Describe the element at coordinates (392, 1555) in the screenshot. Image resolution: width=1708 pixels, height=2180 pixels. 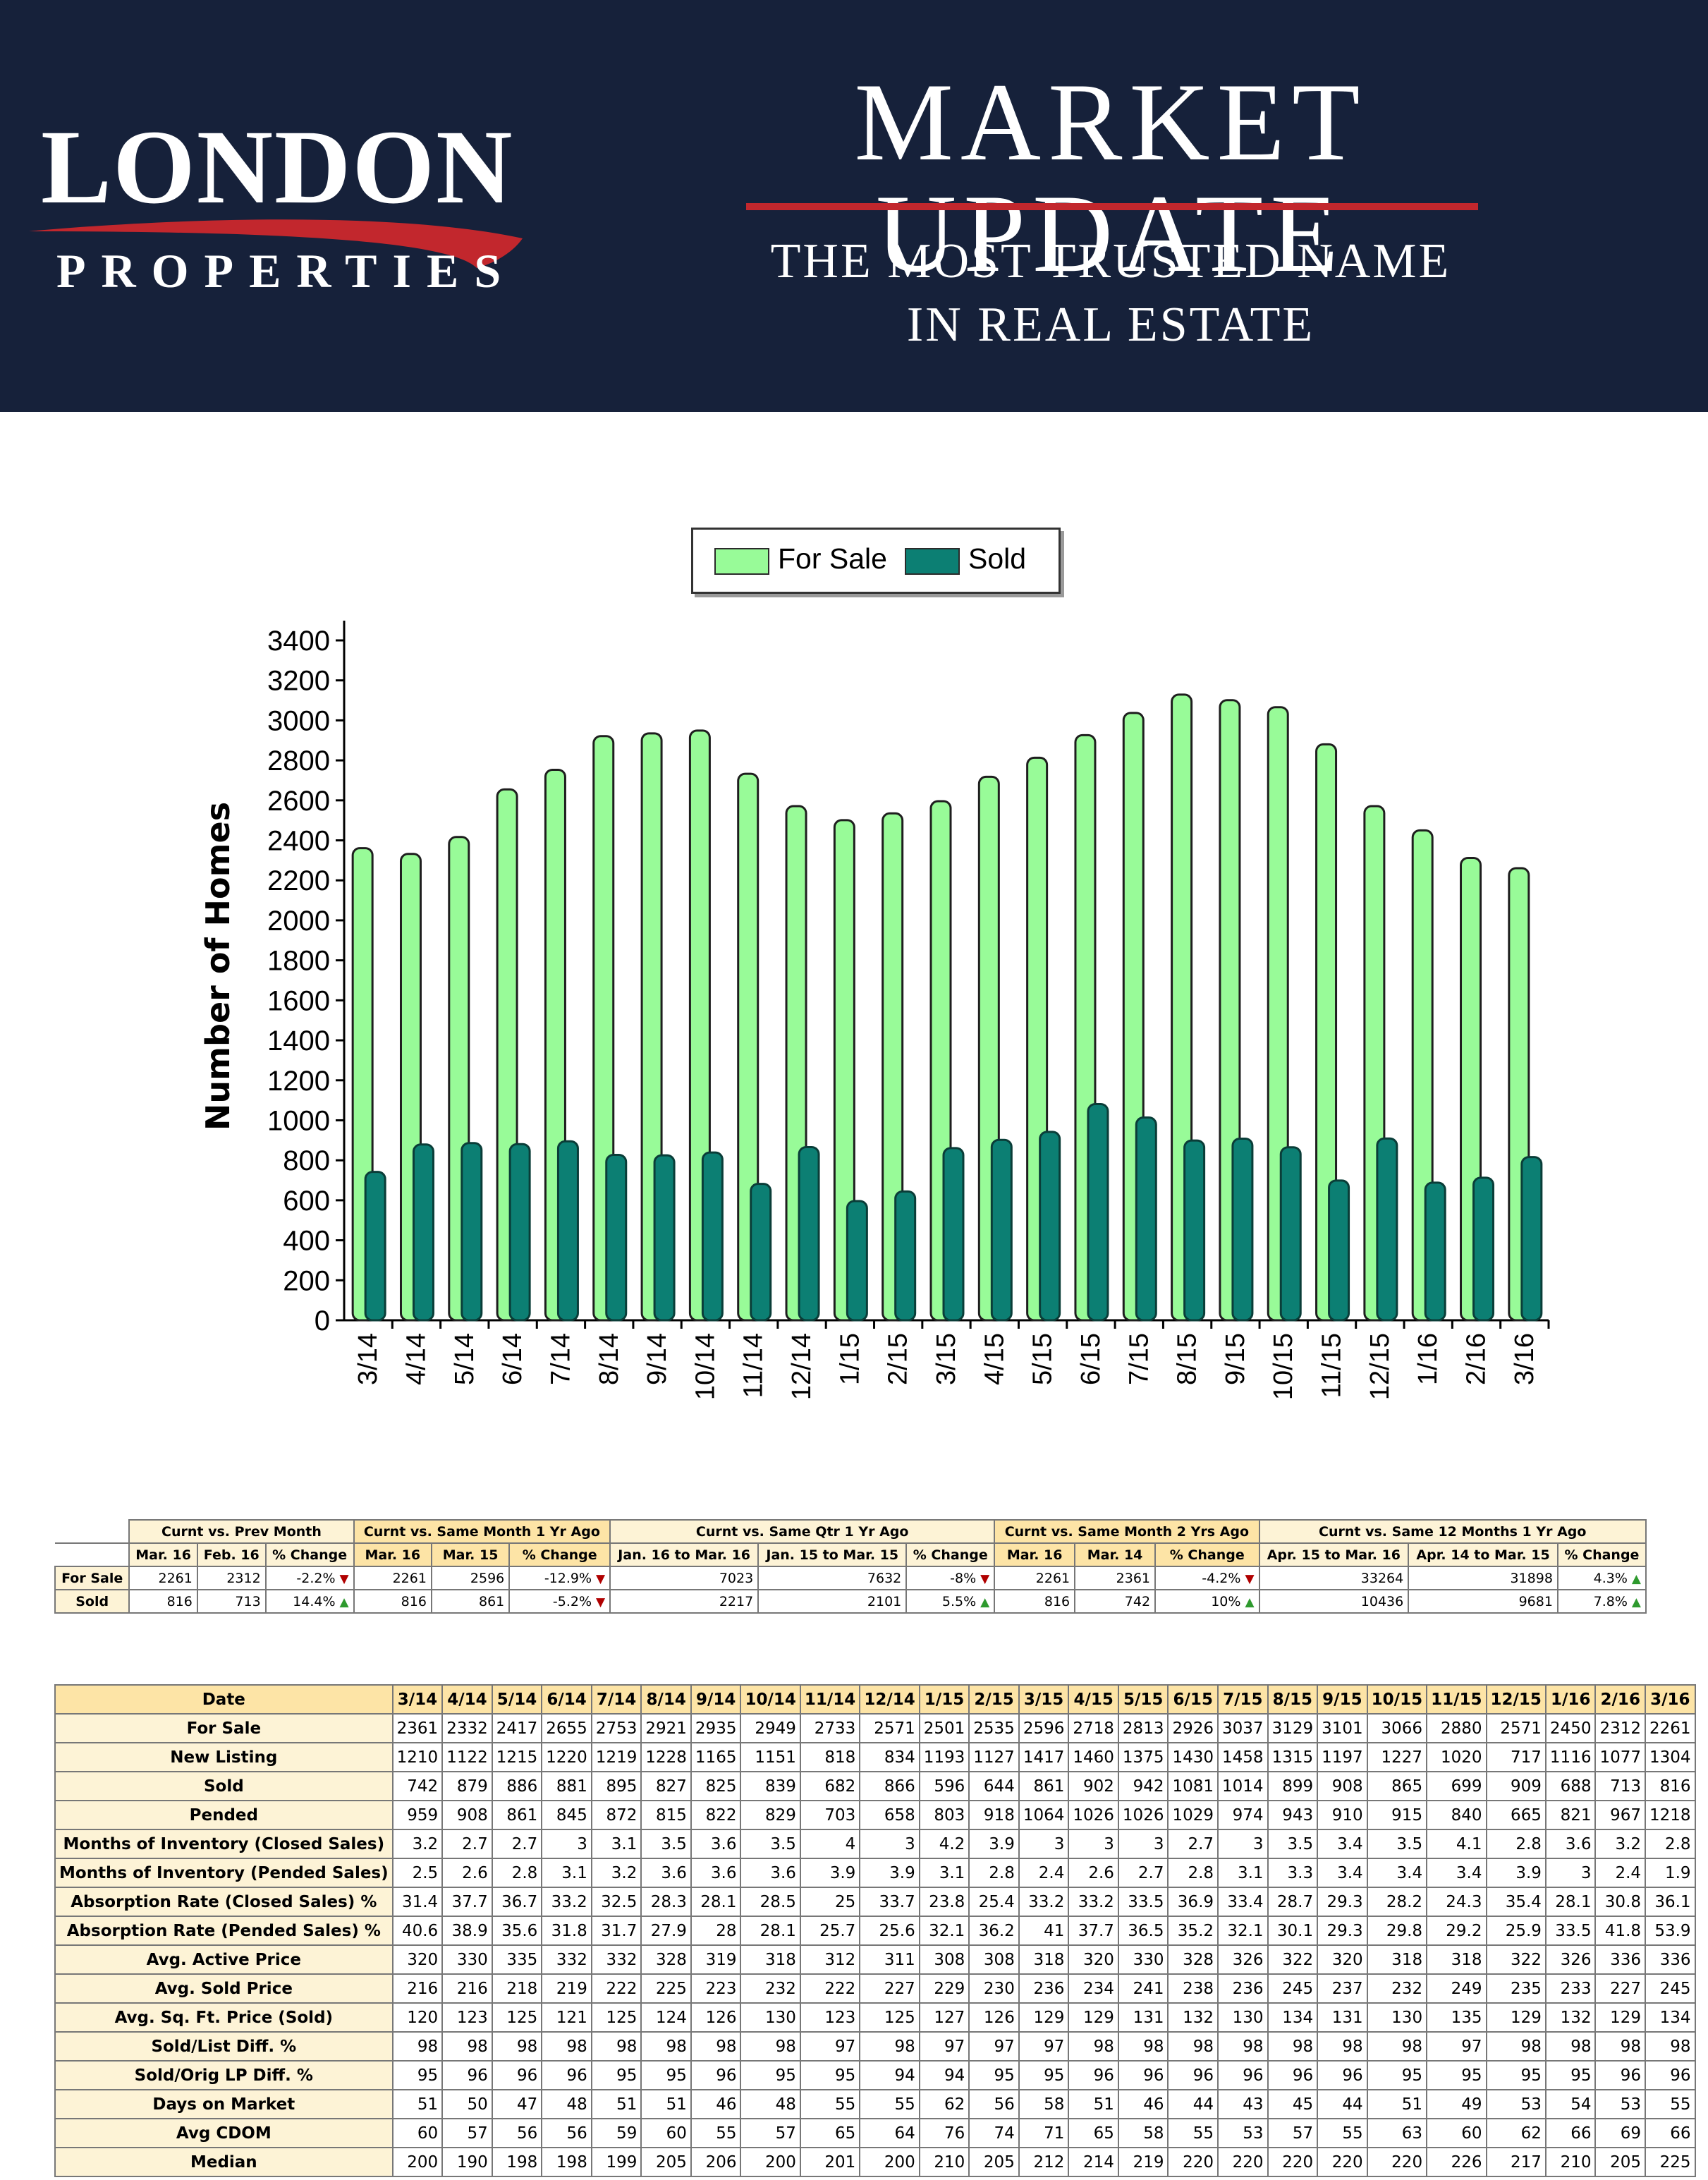
I see `comparison-subheader: Mar. 16` at that location.